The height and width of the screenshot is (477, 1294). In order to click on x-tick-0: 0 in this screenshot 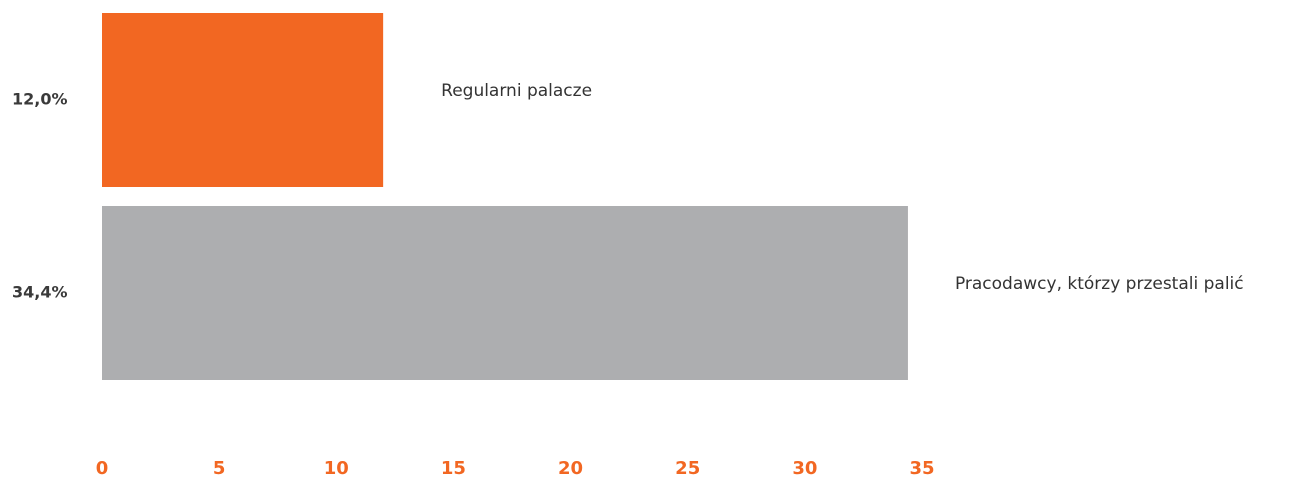, I will do `click(102, 467)`.